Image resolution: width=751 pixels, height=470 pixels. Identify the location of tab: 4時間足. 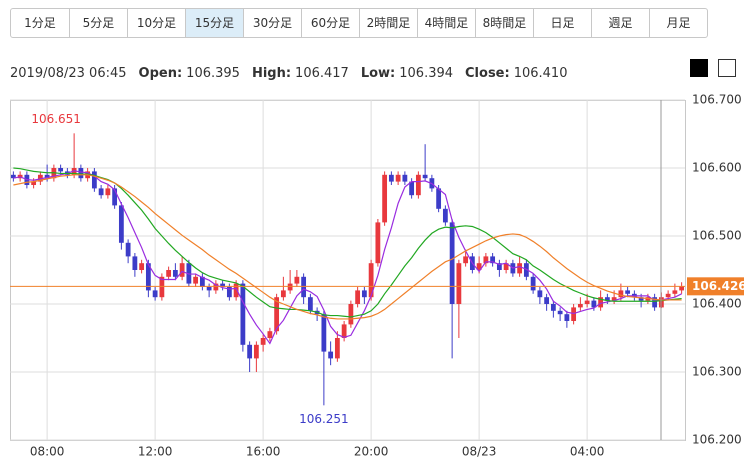
(446, 23).